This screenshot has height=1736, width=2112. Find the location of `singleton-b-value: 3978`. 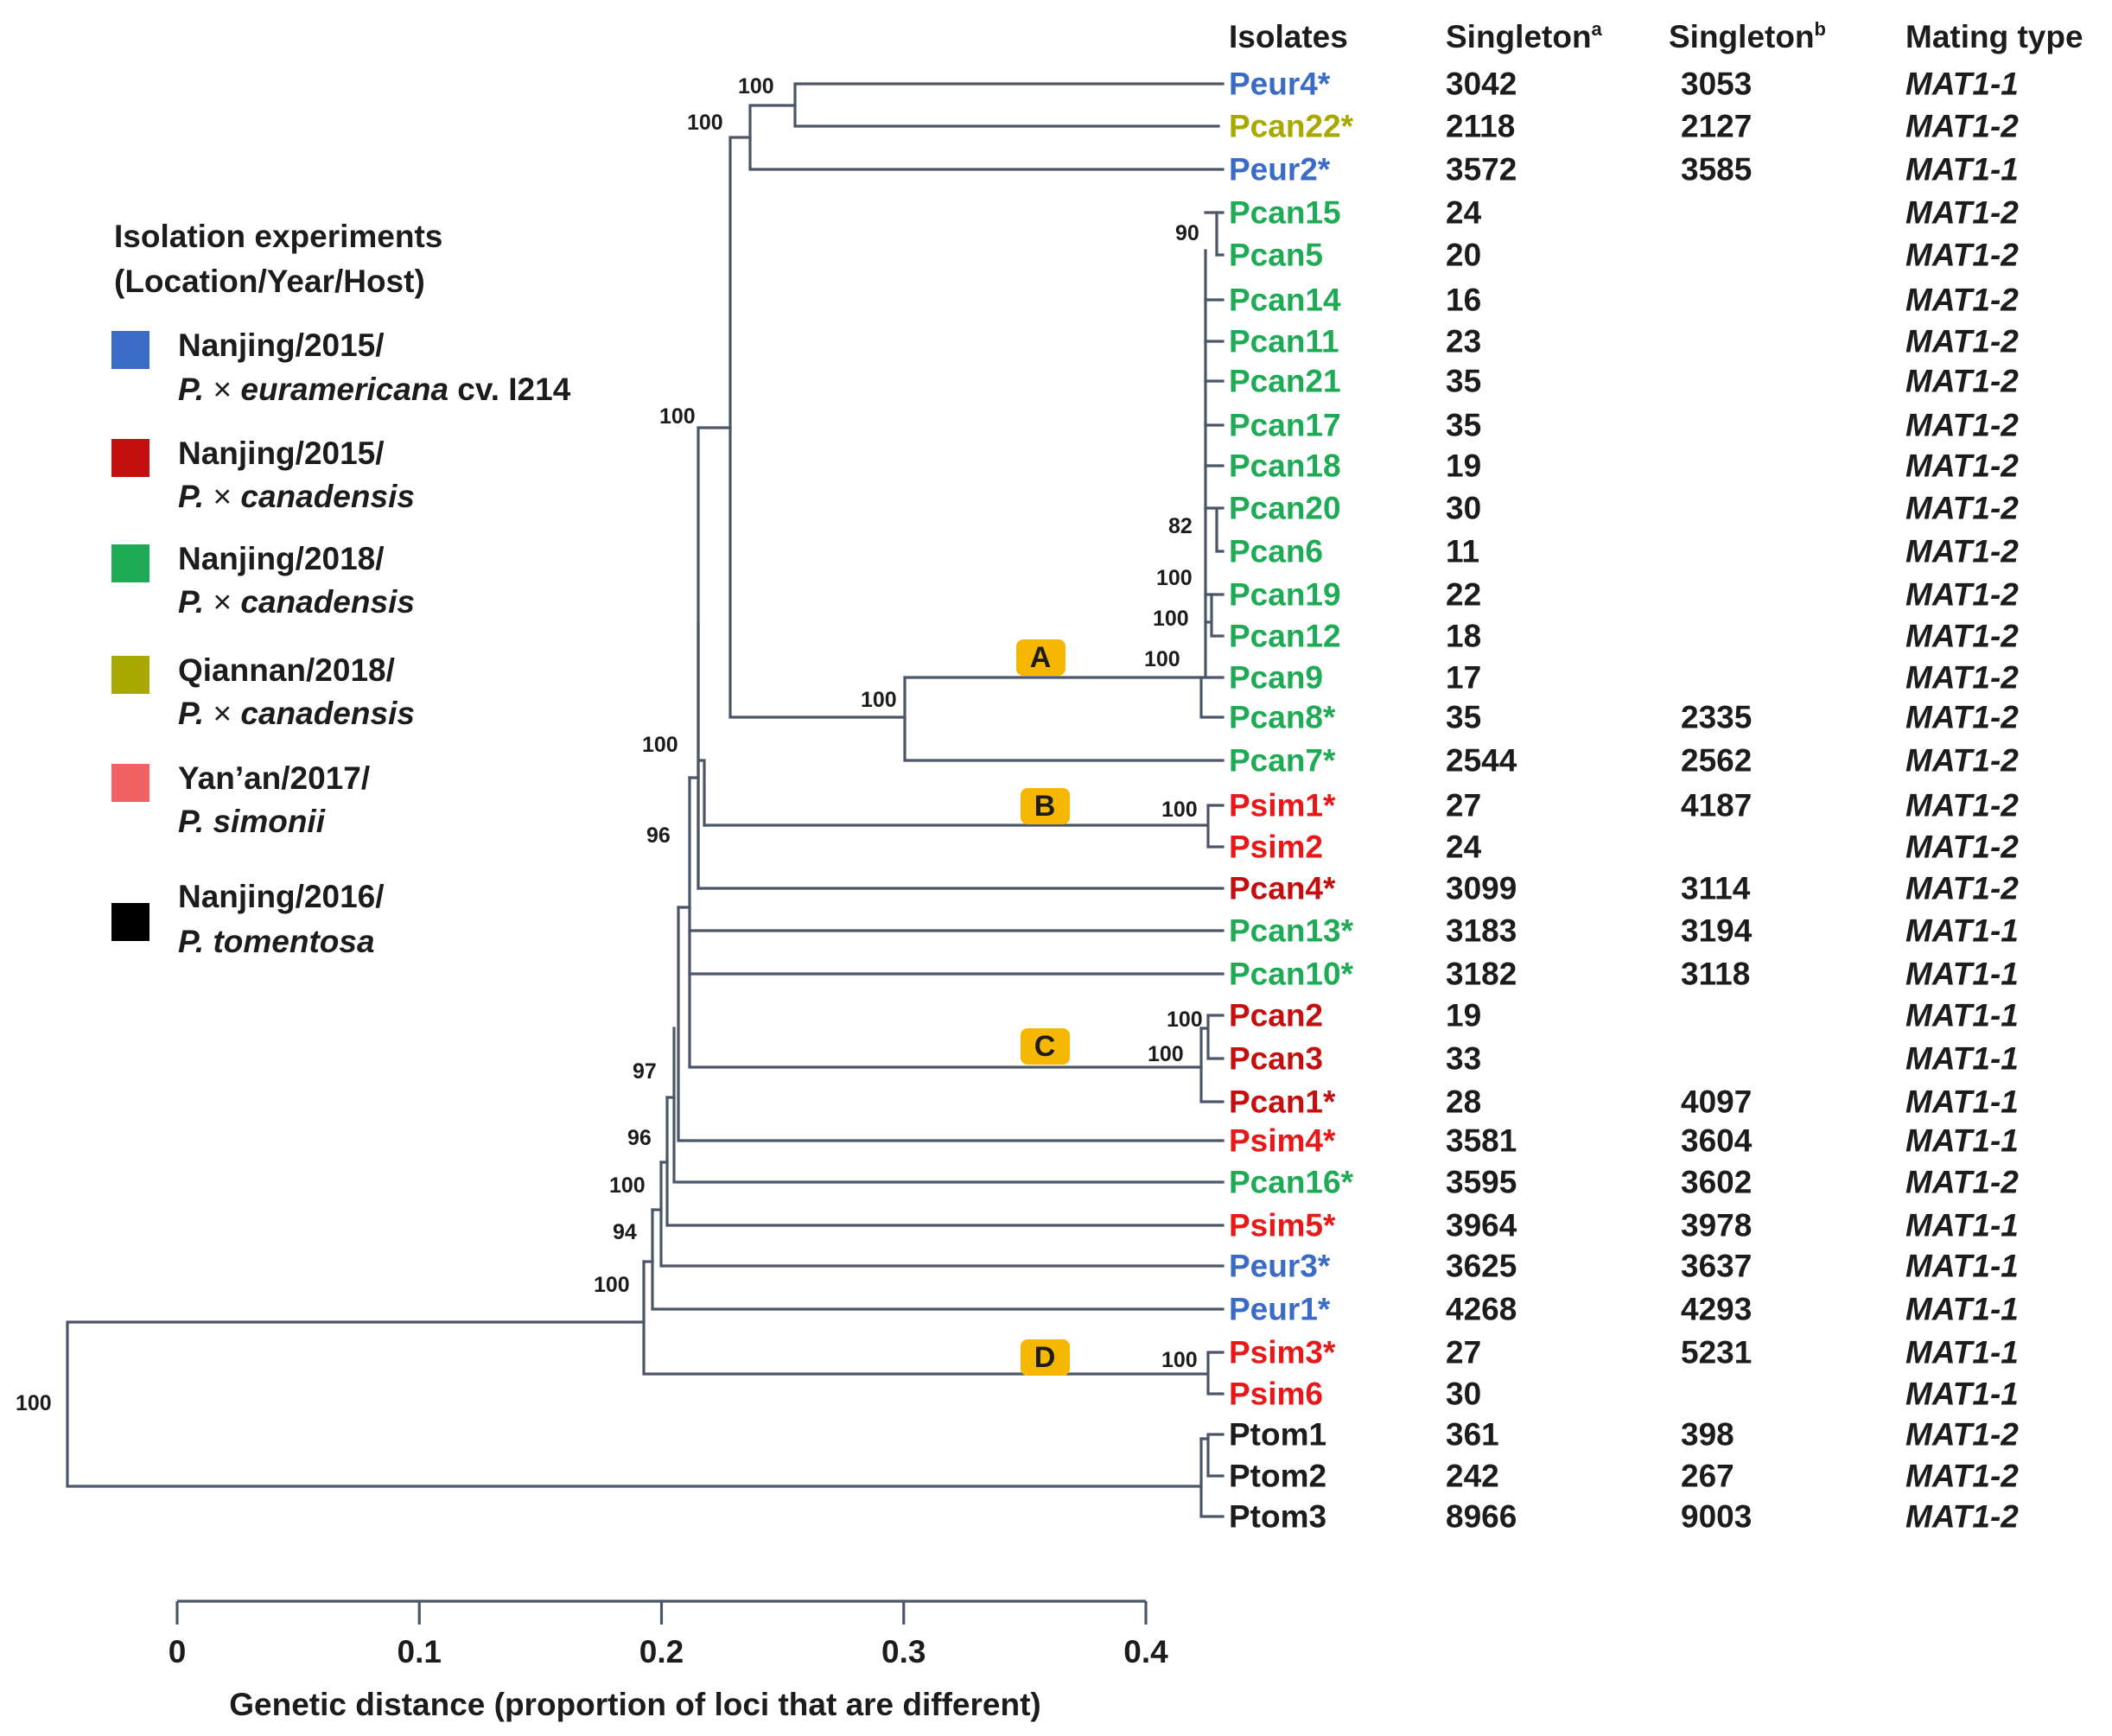

singleton-b-value: 3978 is located at coordinates (1716, 1225).